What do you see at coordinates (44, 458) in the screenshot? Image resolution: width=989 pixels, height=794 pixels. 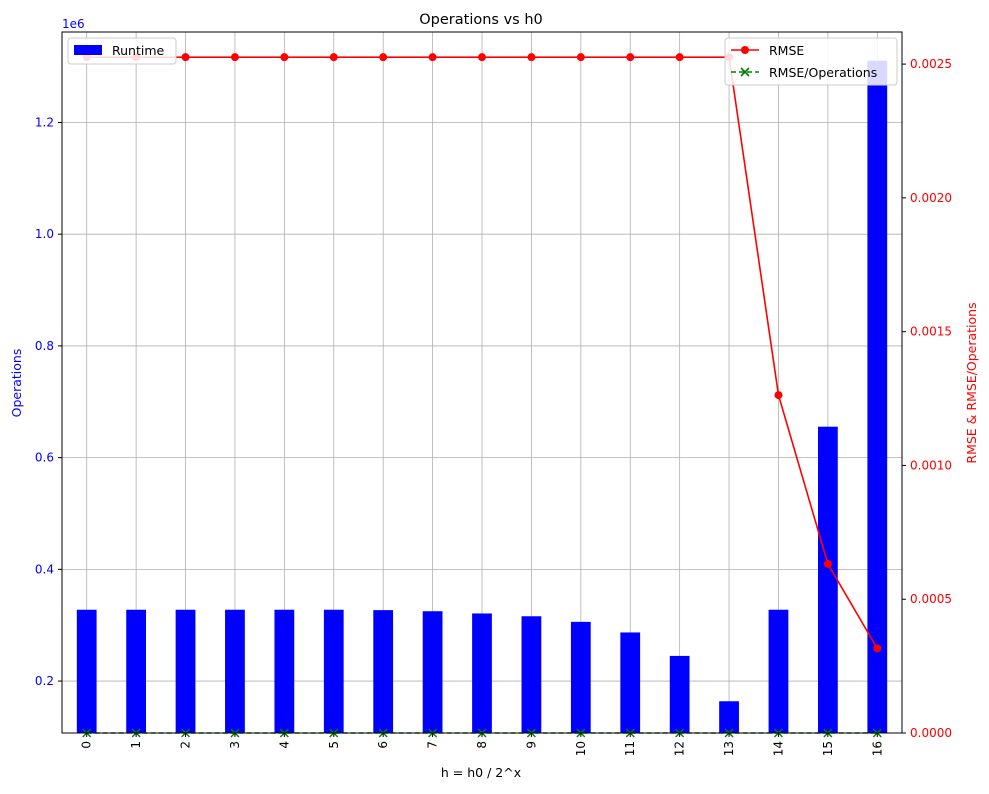 I see `y-left-tick-label: 0.6` at bounding box center [44, 458].